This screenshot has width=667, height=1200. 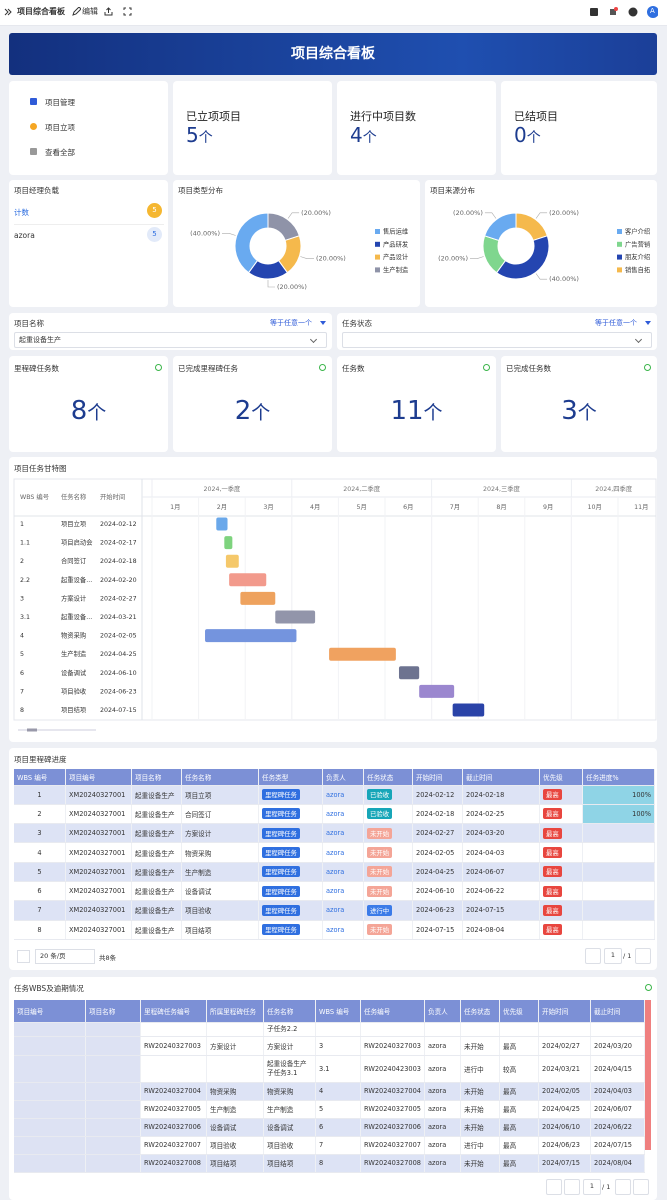 I want to click on stat-value: 2个, so click(x=252, y=411).